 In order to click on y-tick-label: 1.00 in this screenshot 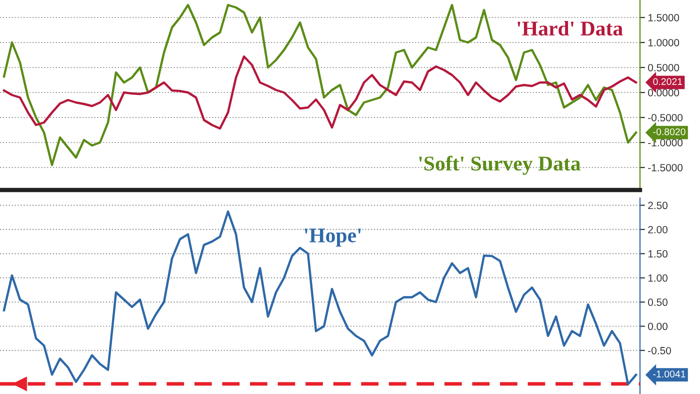, I will do `click(658, 278)`.